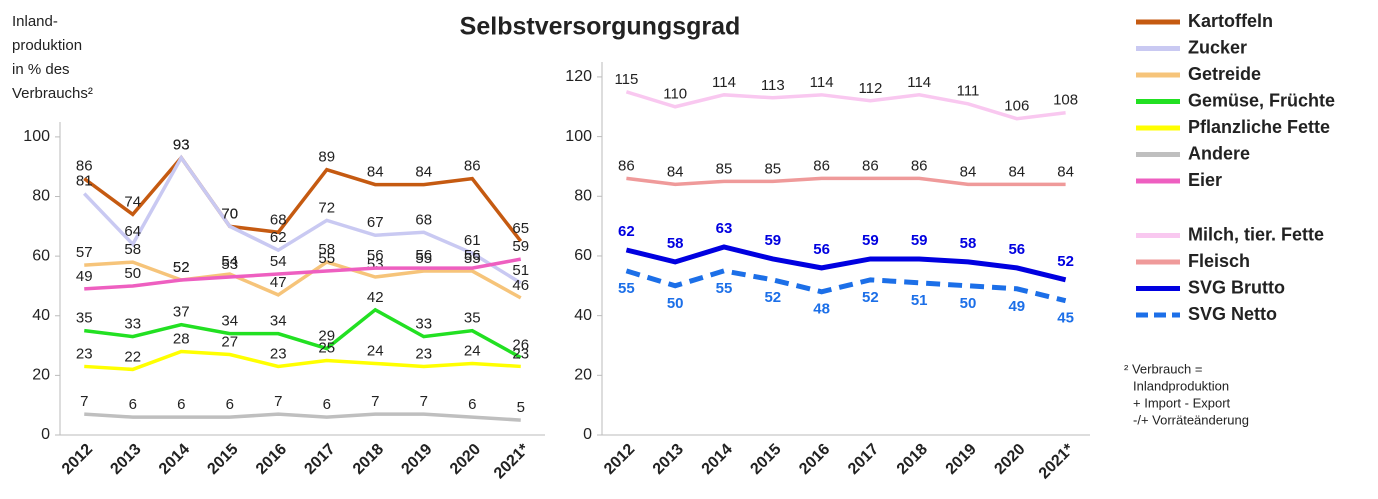  I want to click on data-label: 72, so click(326, 207).